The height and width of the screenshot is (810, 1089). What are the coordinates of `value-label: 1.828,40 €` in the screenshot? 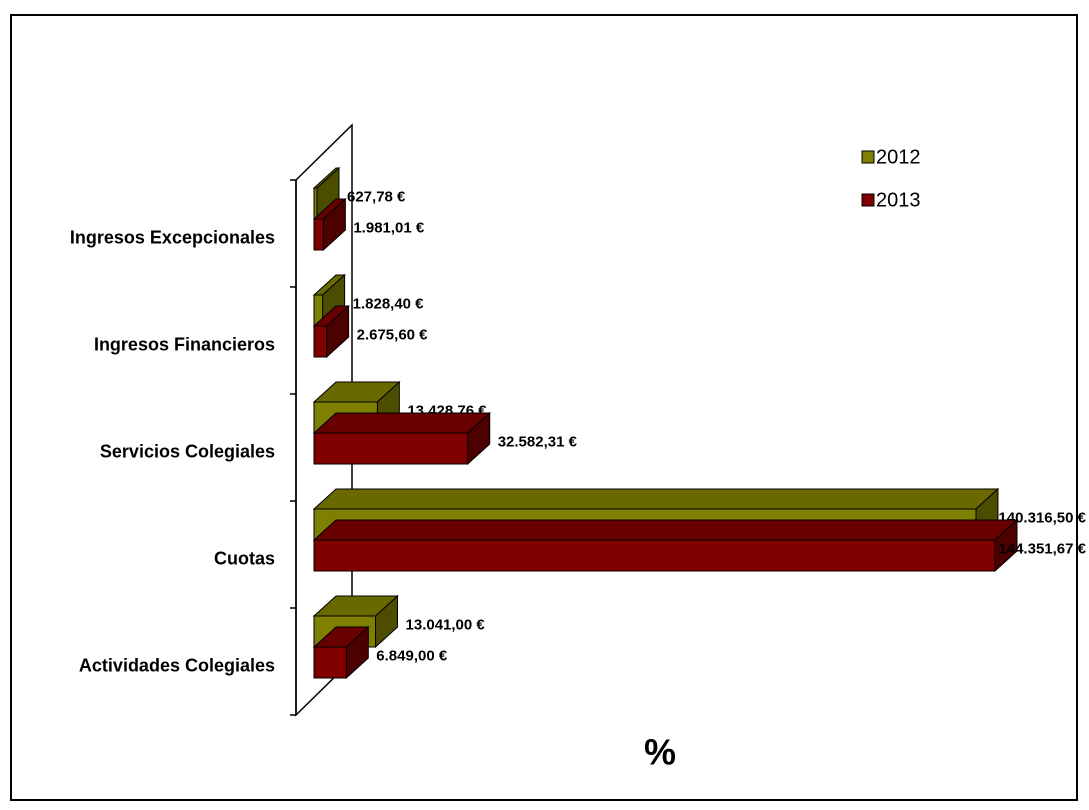 It's located at (389, 303).